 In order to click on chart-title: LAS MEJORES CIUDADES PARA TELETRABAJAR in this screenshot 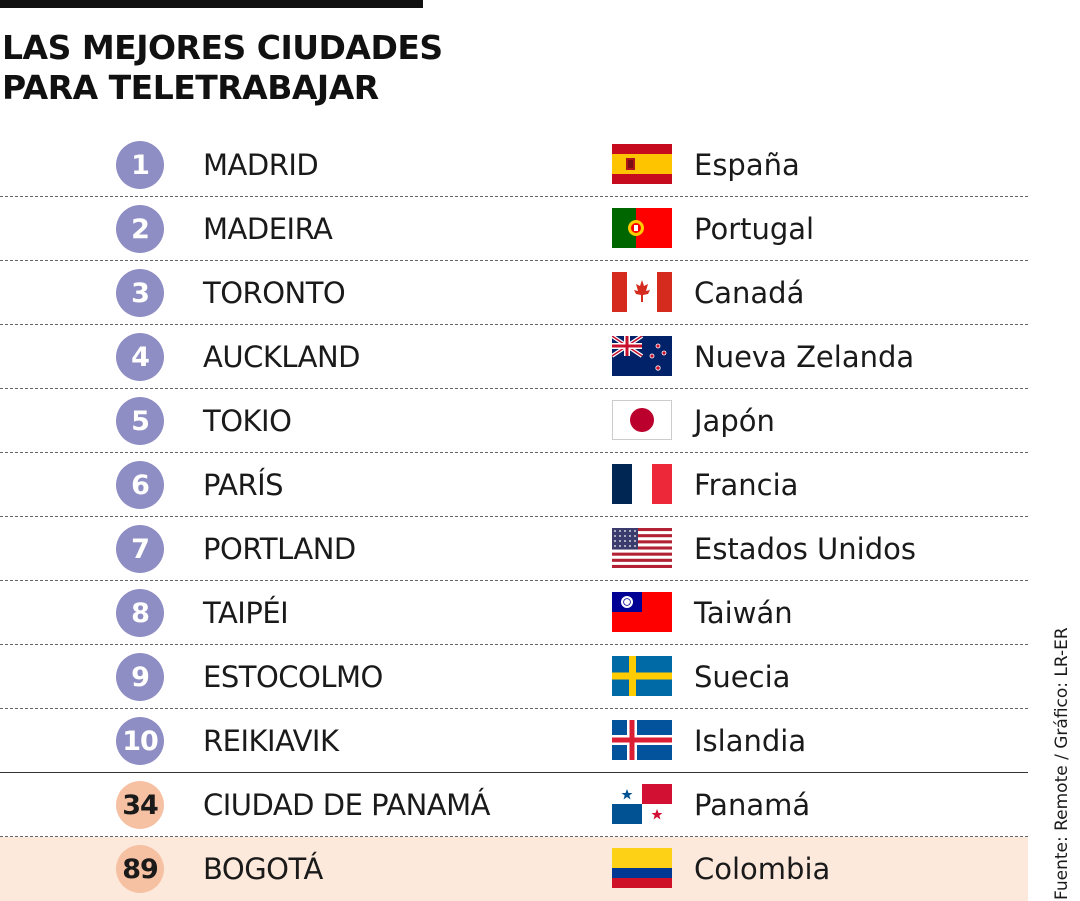, I will do `click(302, 68)`.